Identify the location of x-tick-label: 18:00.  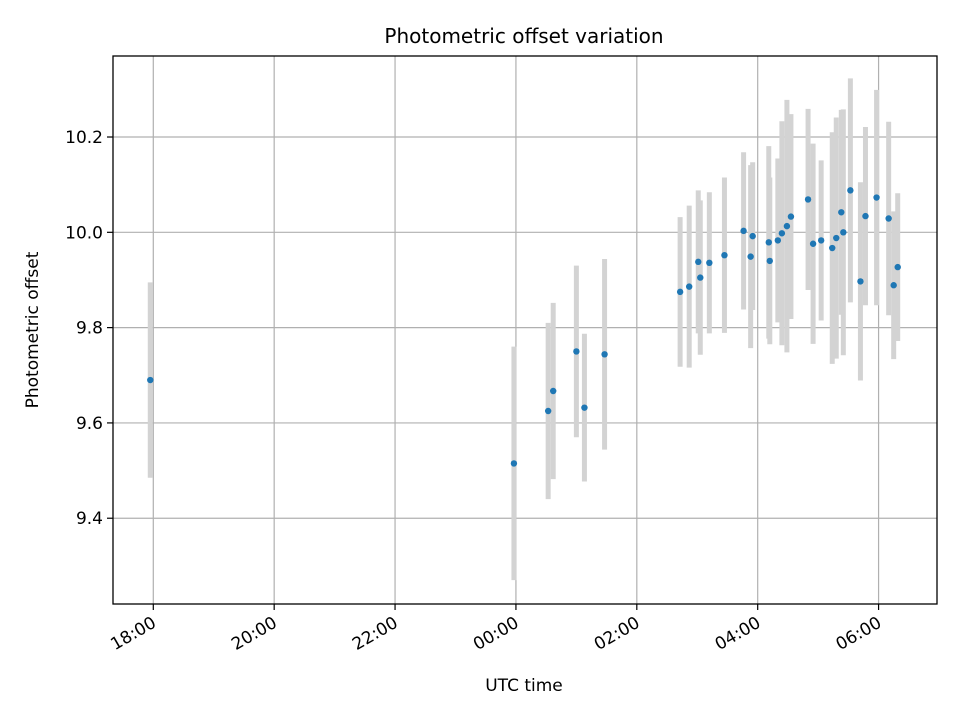
(133, 634).